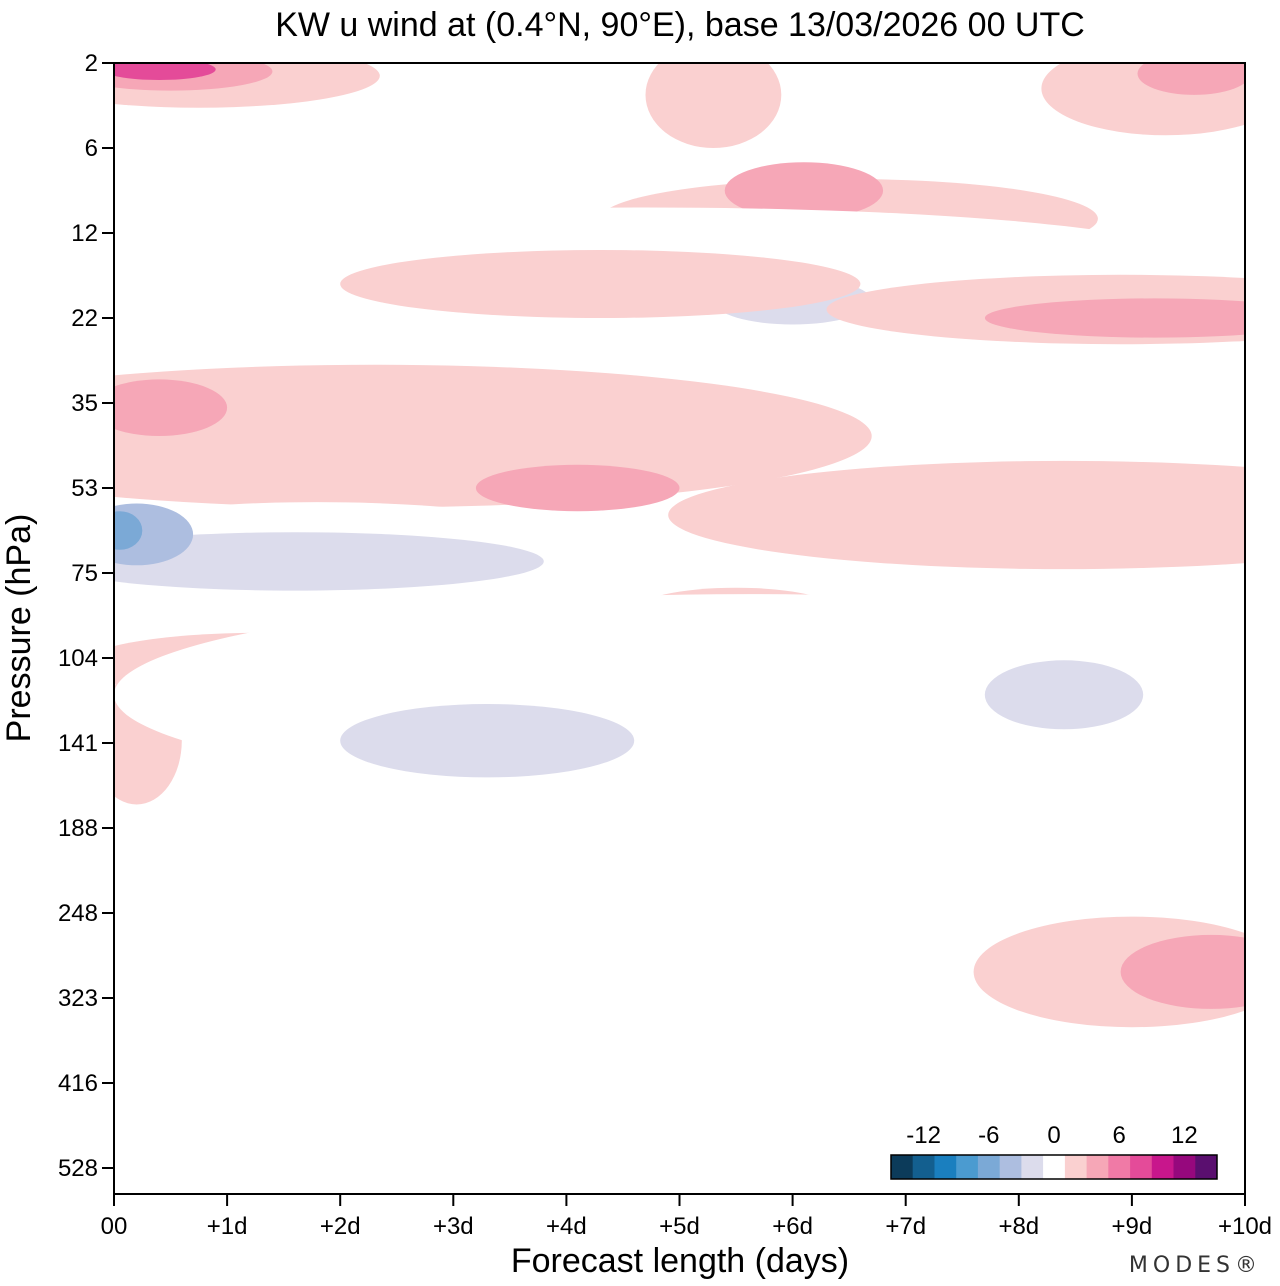  What do you see at coordinates (78, 658) in the screenshot?
I see `y-tick-label: 104` at bounding box center [78, 658].